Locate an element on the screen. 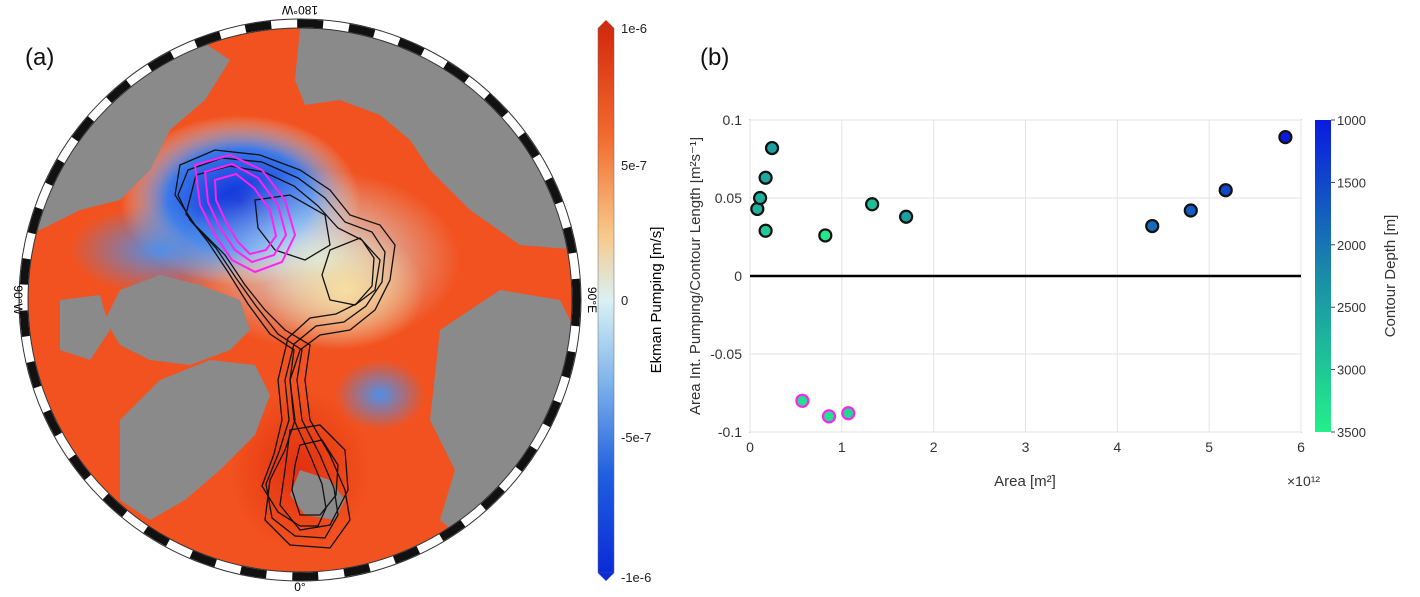  colorbar-tick-3: 0 is located at coordinates (624, 300).